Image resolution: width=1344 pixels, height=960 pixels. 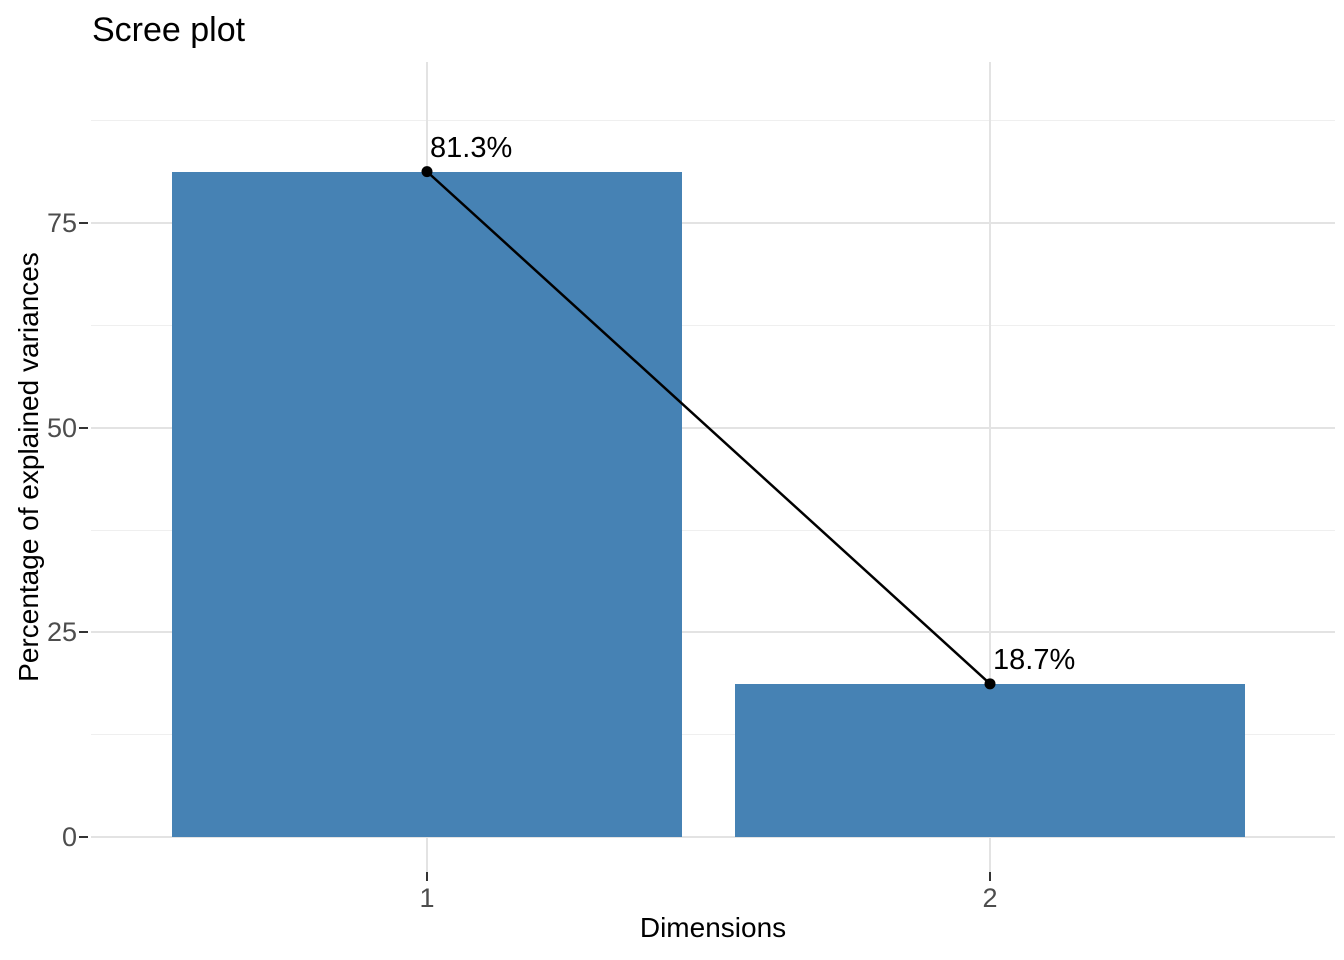 I want to click on bar-value-label: 18.7%, so click(x=1034, y=659).